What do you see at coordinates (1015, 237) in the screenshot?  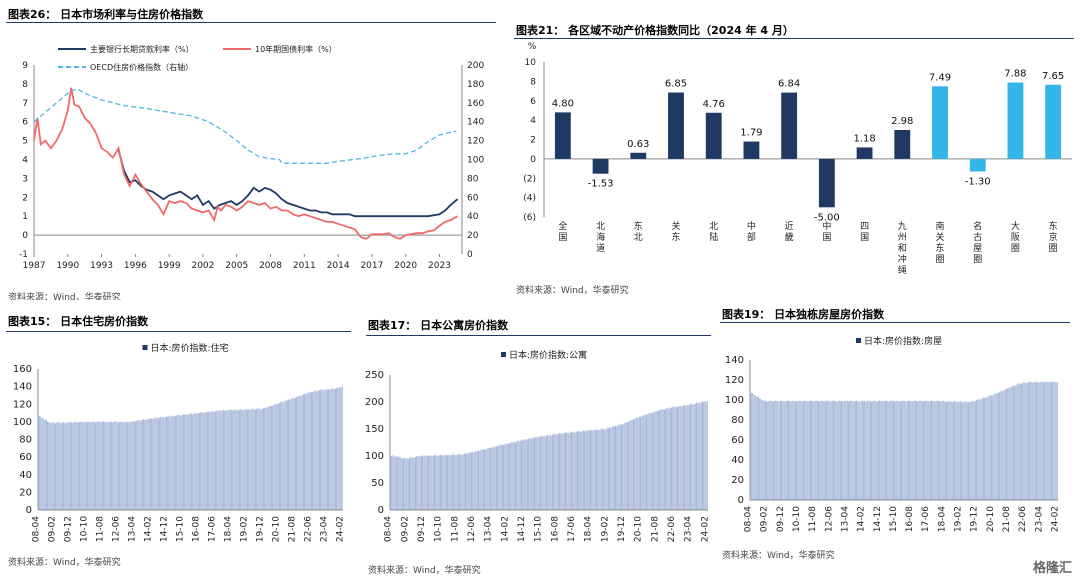 I see `x-tick-label: 阪` at bounding box center [1015, 237].